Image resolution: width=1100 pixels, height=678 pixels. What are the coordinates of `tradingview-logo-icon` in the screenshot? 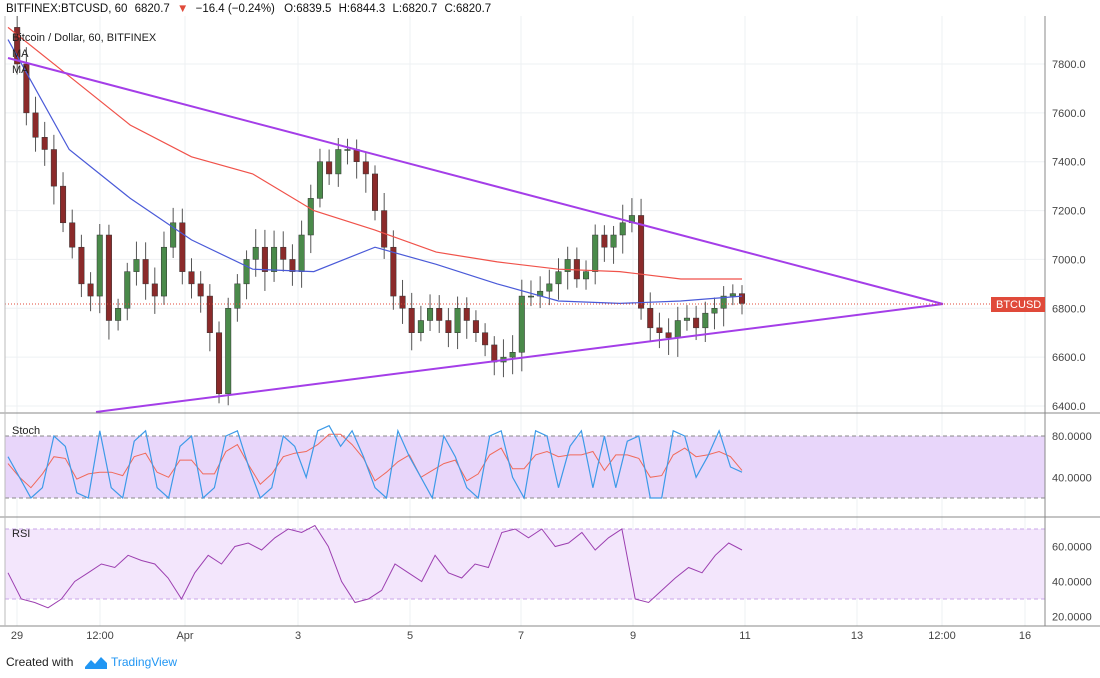 It's located at (96, 662).